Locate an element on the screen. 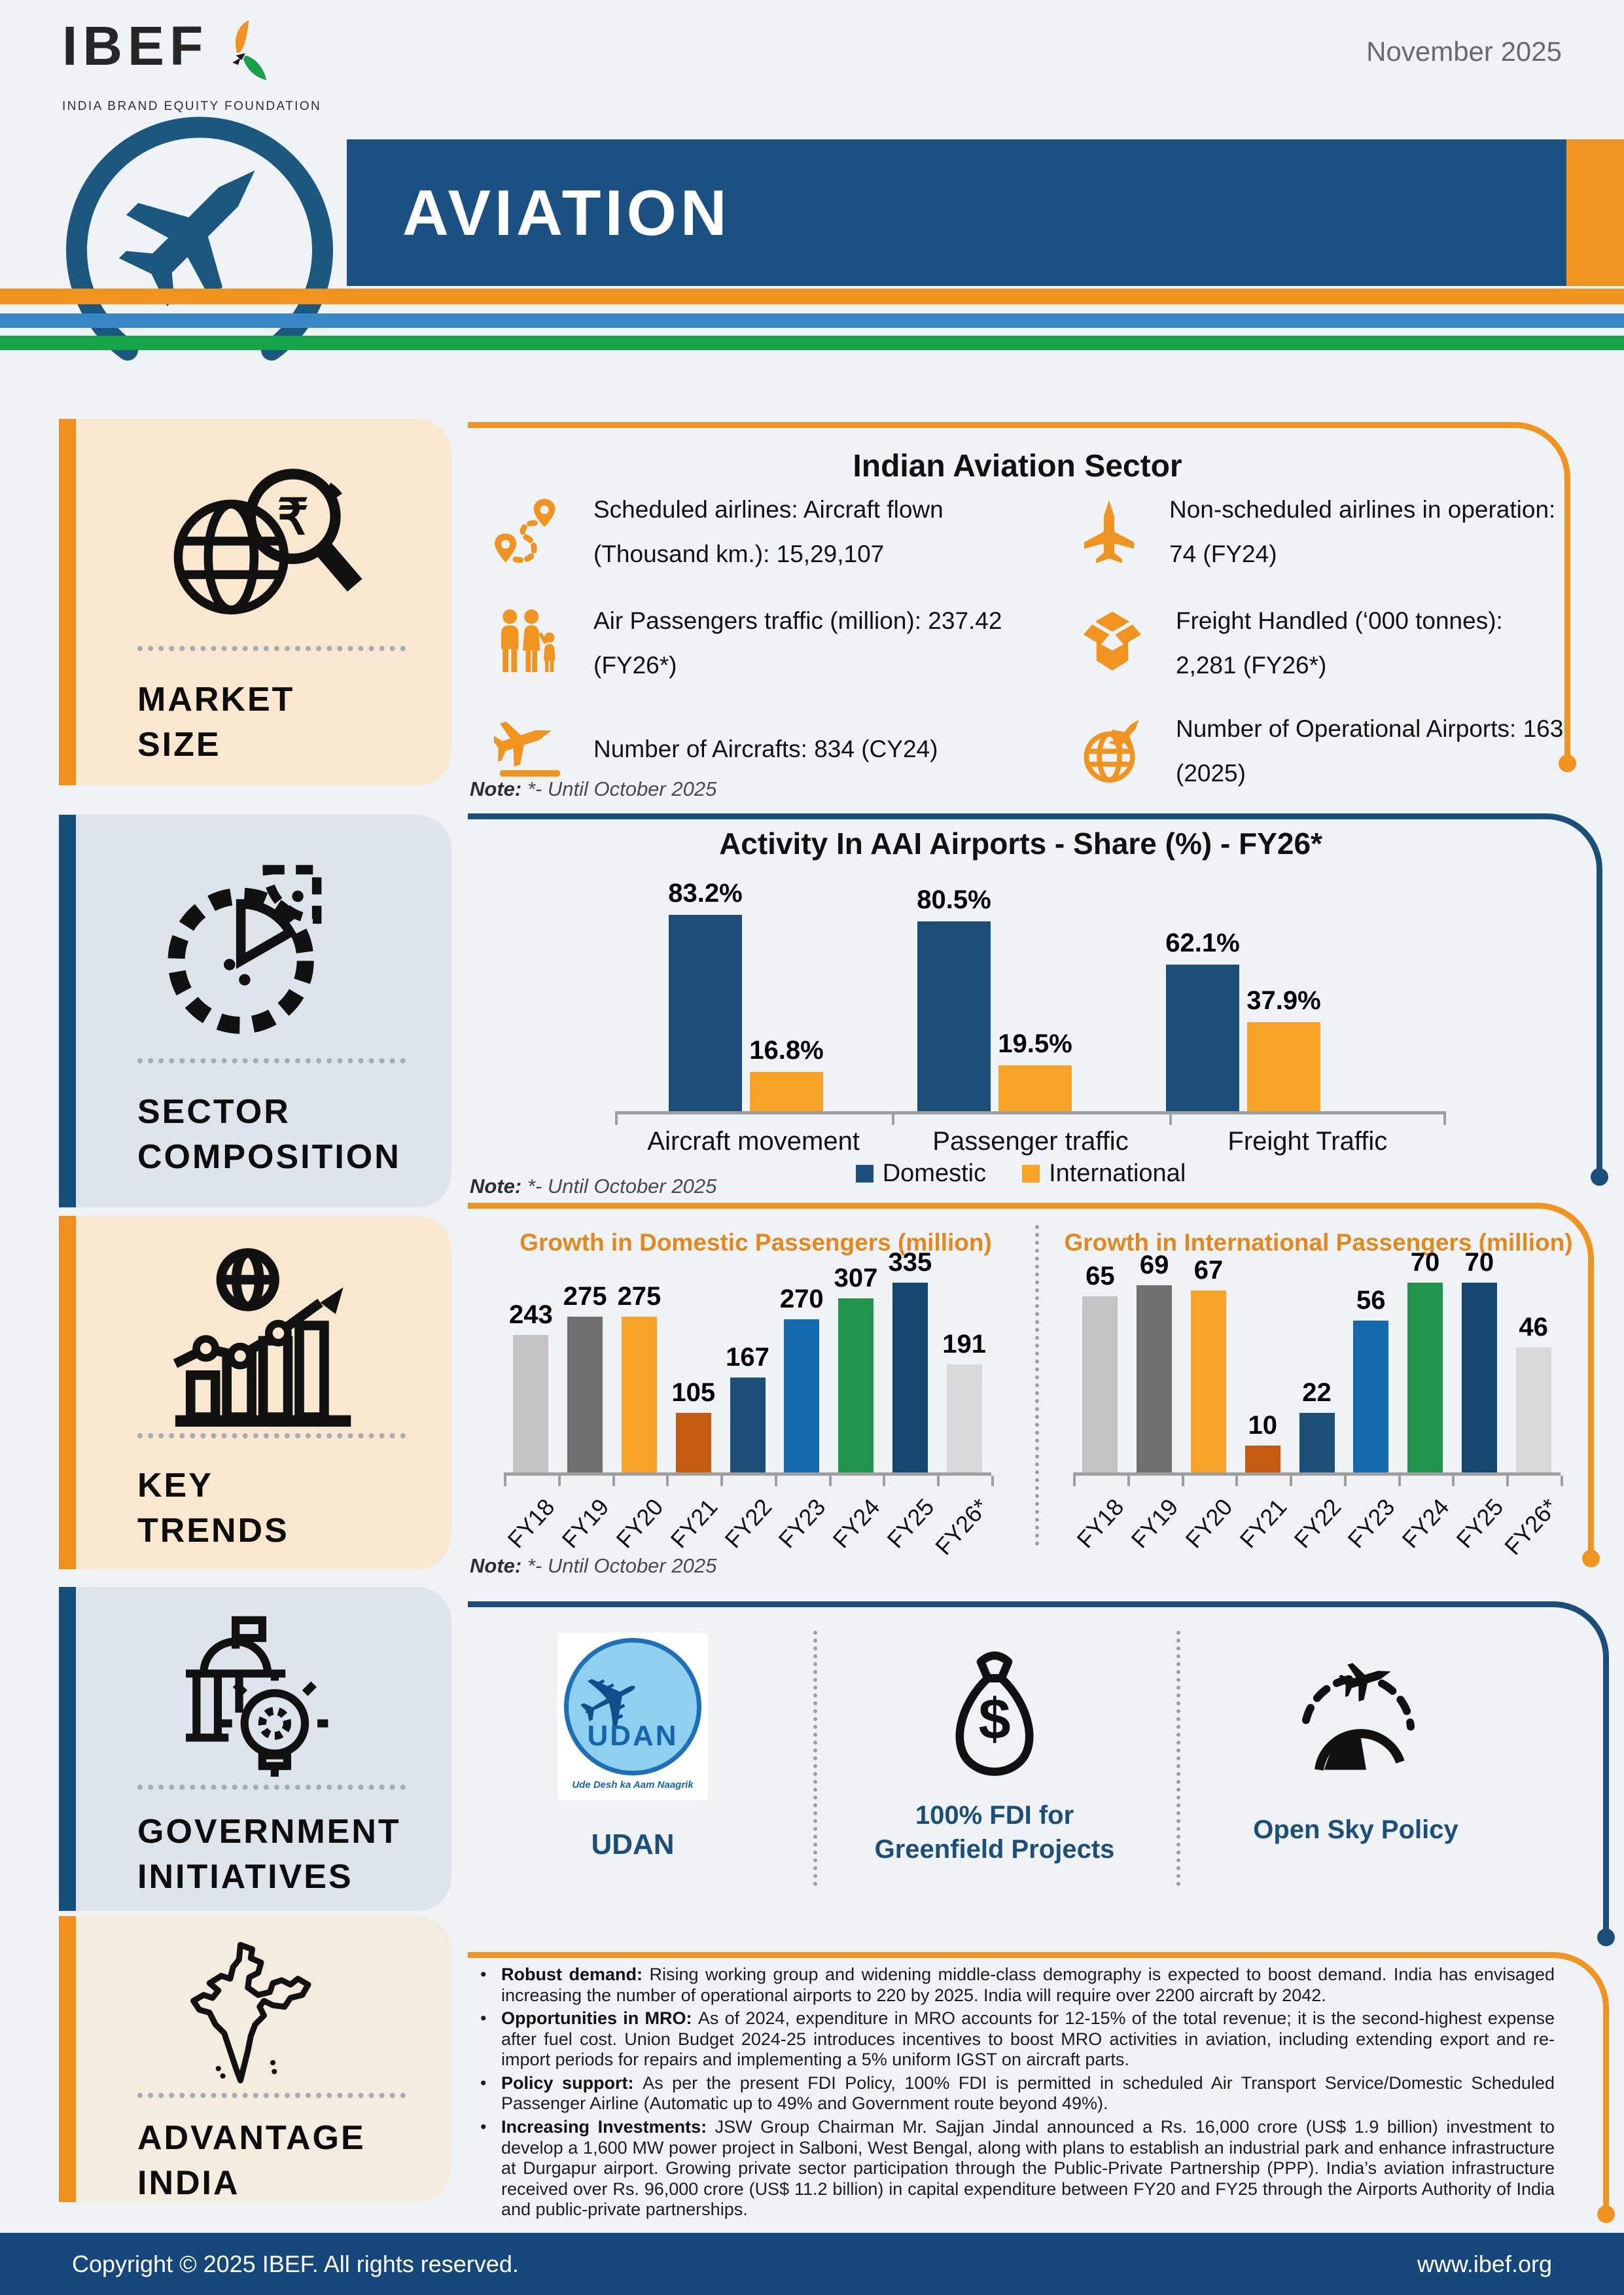  udan-logo-circle: ✈ UDAN is located at coordinates (632, 1706).